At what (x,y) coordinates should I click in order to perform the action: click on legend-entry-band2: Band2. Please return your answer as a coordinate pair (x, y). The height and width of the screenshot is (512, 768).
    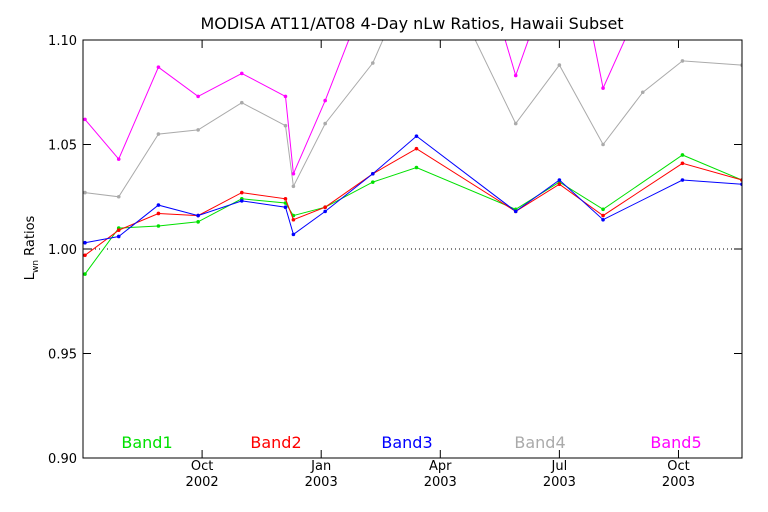
    Looking at the image, I should click on (275, 442).